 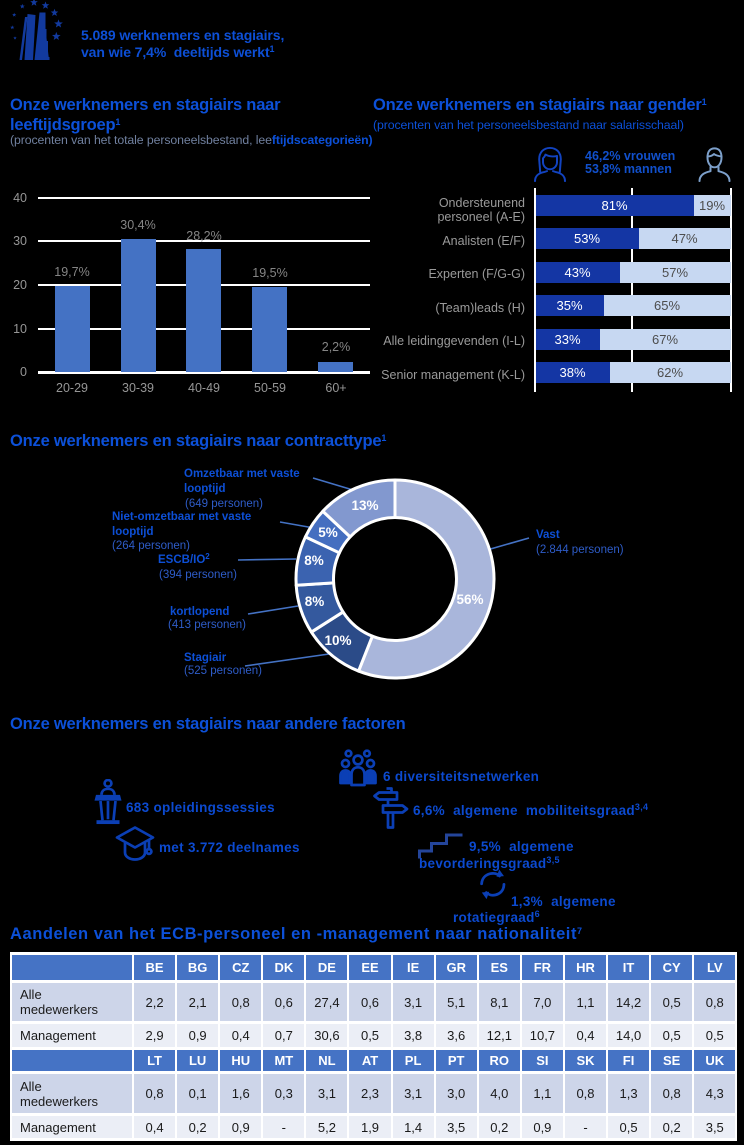 What do you see at coordinates (337, 640) in the screenshot?
I see `svg-text: 10%` at bounding box center [337, 640].